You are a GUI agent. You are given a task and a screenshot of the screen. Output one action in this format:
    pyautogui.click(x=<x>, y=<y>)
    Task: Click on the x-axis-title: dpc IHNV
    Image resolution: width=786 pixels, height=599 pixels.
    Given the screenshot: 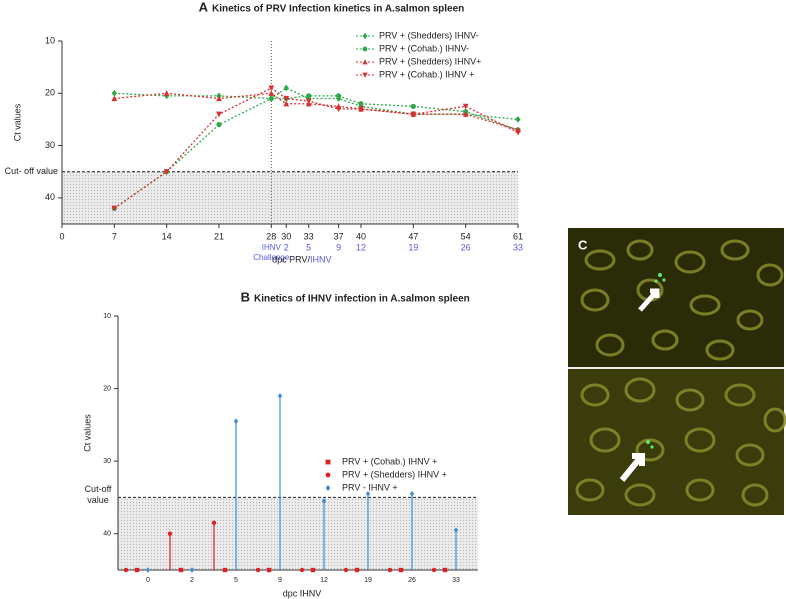 What is the action you would take?
    pyautogui.click(x=302, y=593)
    